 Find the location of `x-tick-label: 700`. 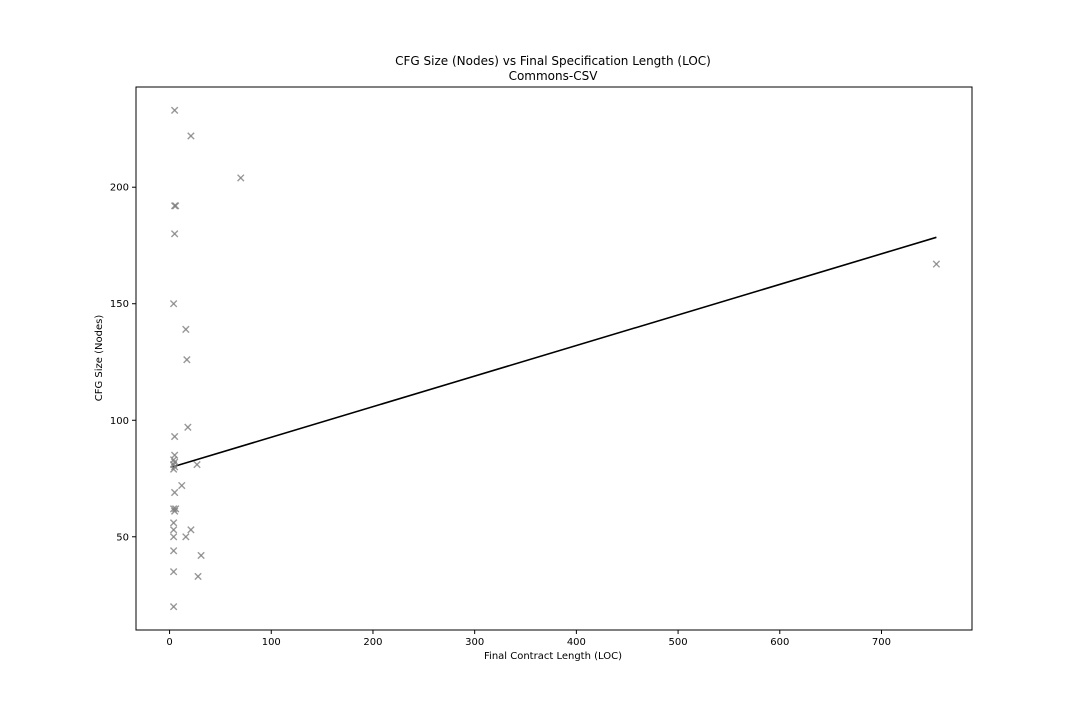

x-tick-label: 700 is located at coordinates (881, 642).